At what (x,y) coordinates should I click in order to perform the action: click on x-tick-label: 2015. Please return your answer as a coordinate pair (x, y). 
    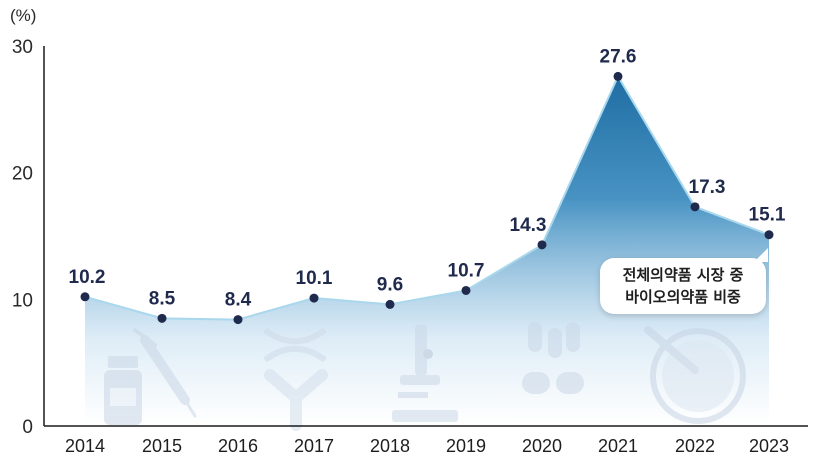
    Looking at the image, I should click on (162, 446).